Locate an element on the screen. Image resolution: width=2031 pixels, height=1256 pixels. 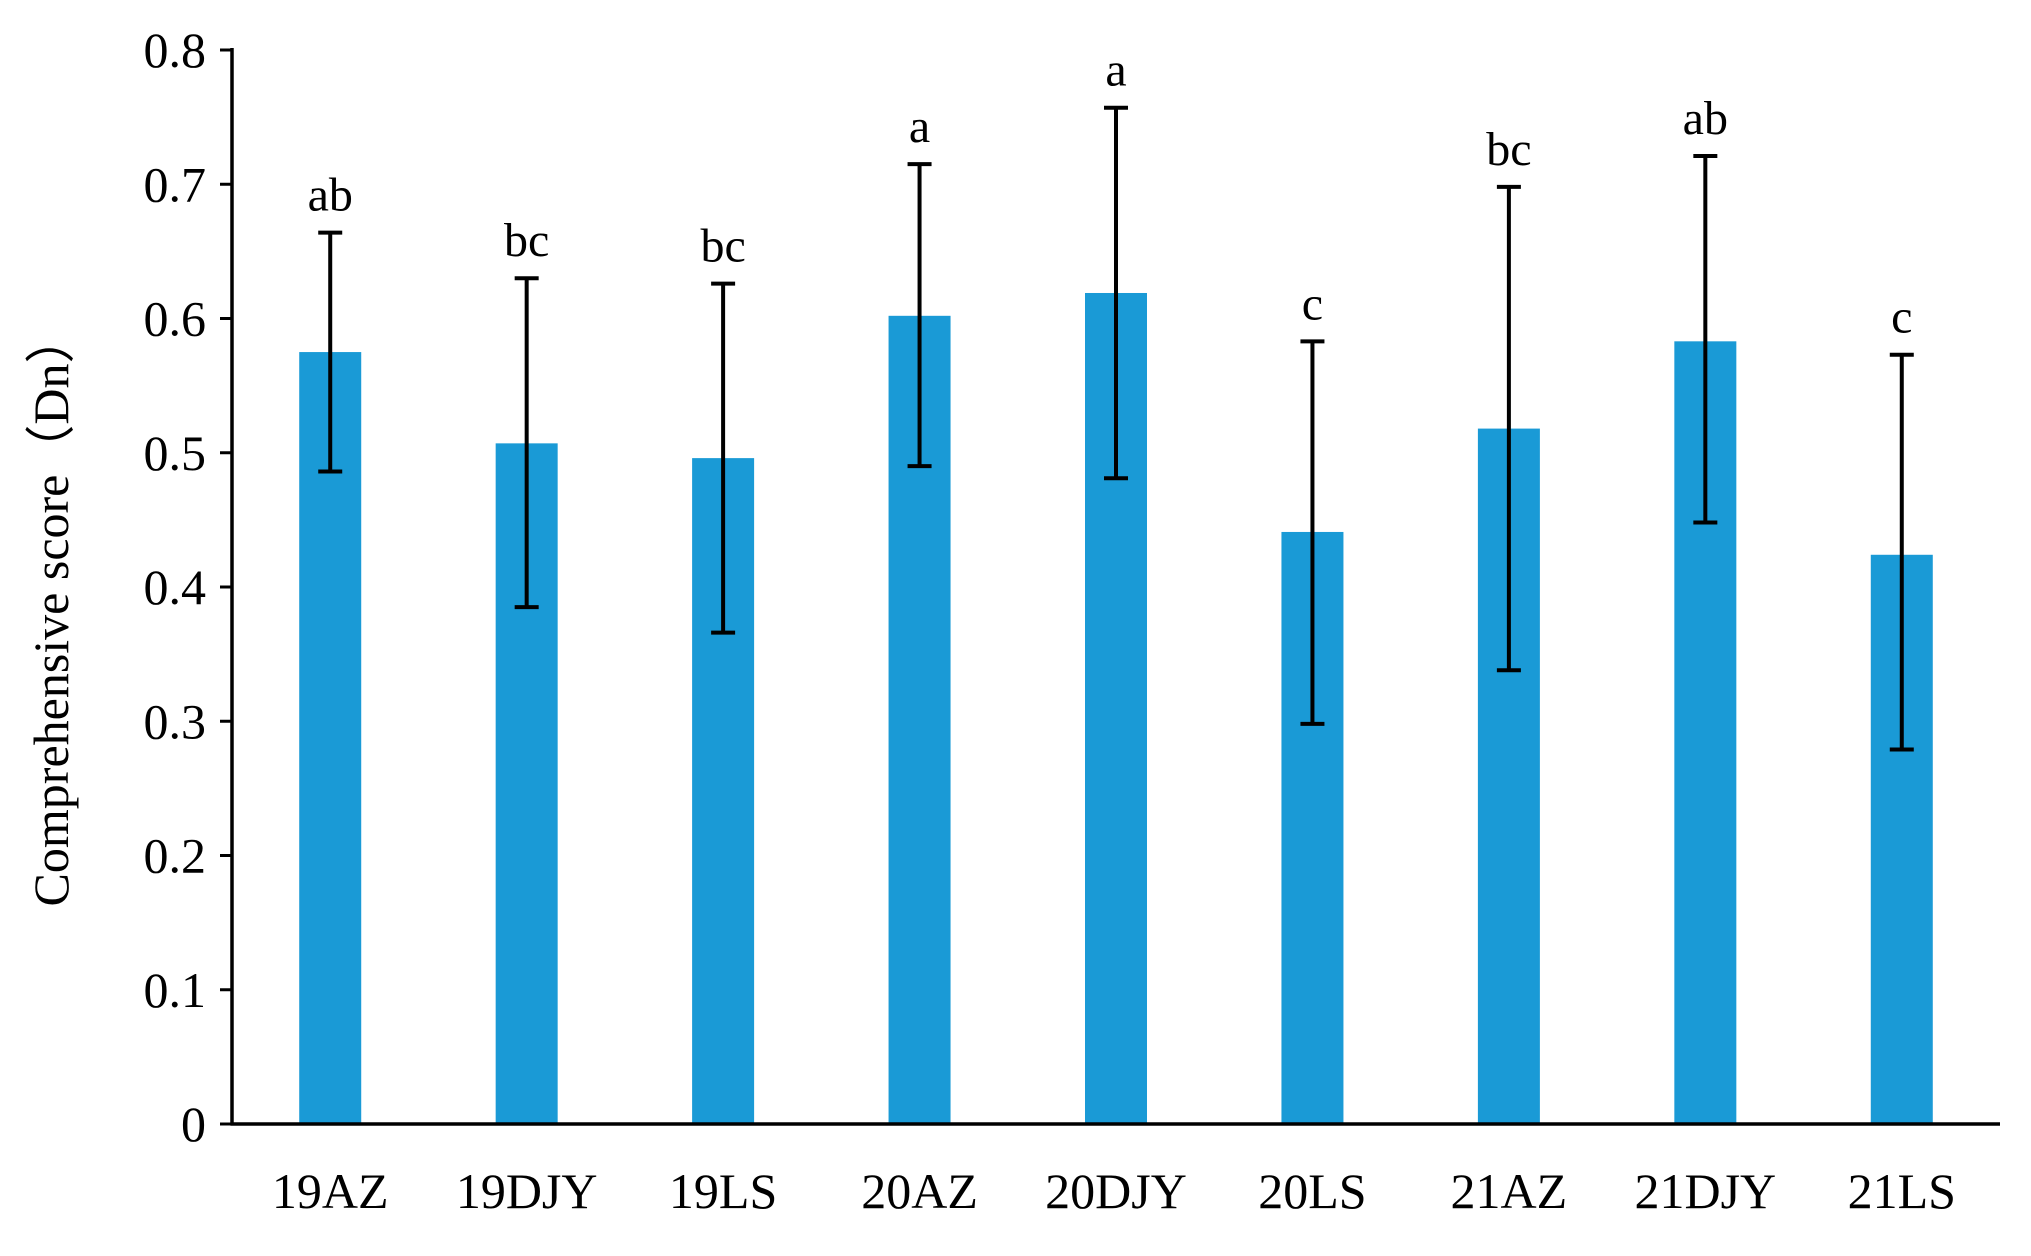
x-category-label: 19AZ is located at coordinates (330, 1191).